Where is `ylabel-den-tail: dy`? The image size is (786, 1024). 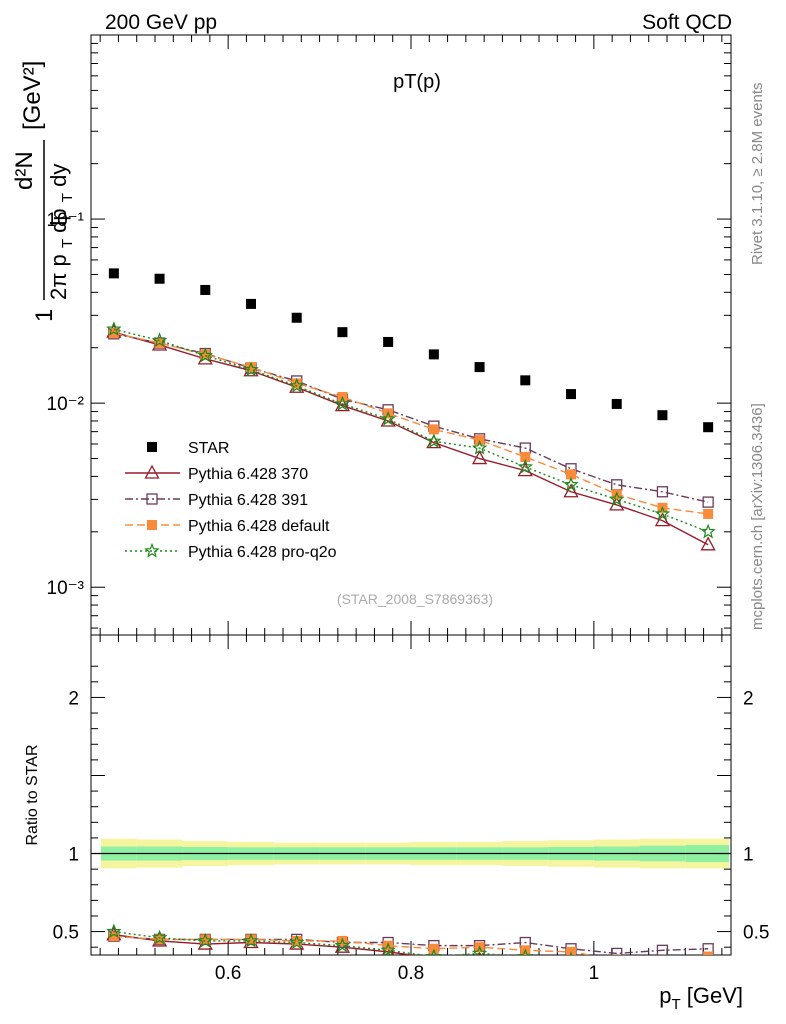
ylabel-den-tail: dy is located at coordinates (58, 175).